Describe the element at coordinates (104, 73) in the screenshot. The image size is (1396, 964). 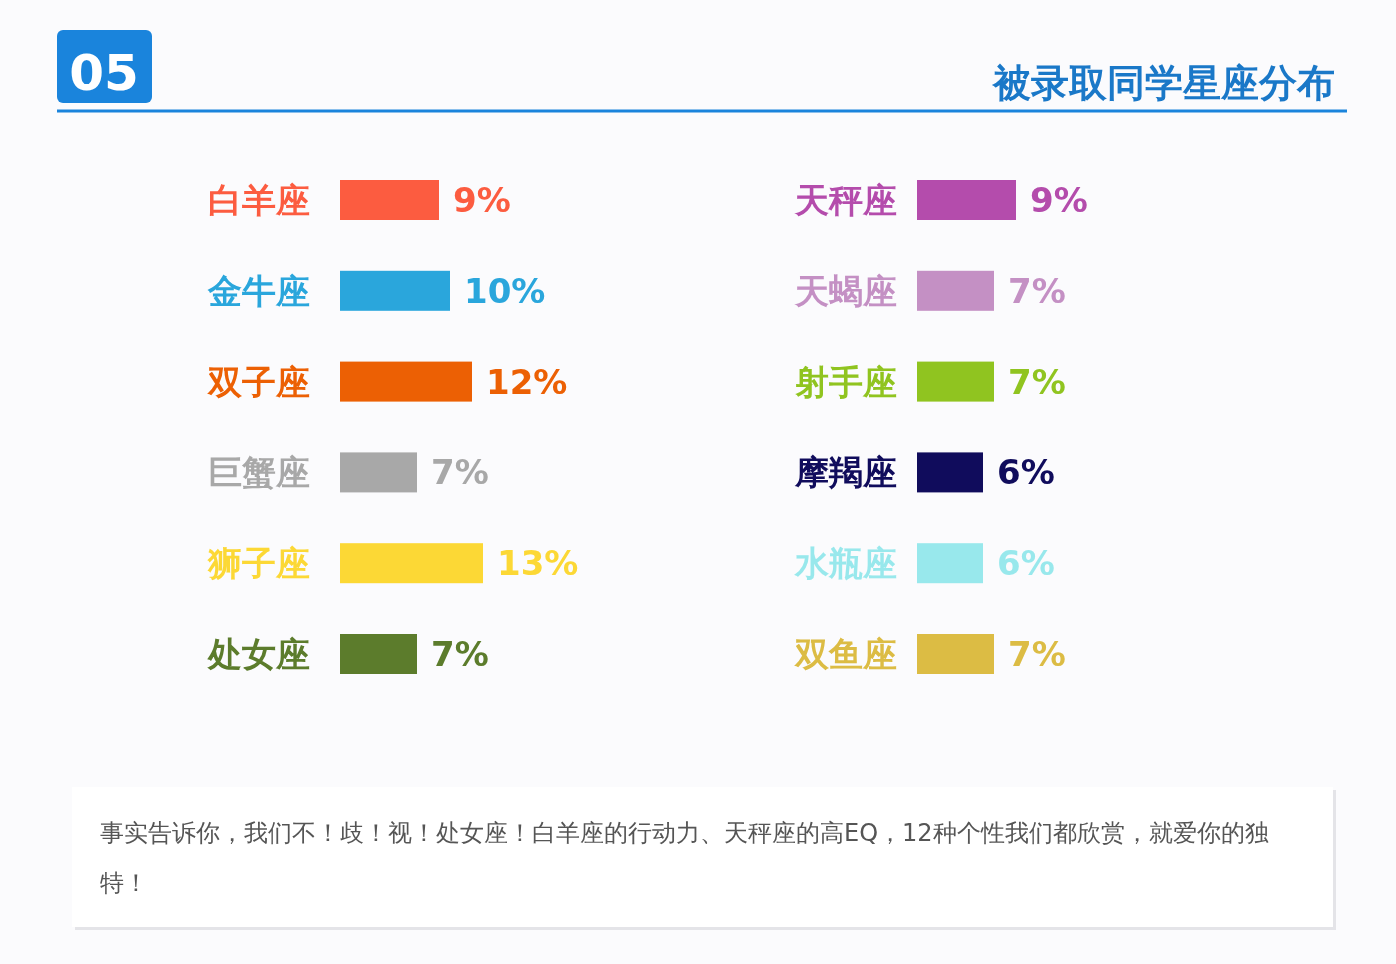
I see `text: 05` at that location.